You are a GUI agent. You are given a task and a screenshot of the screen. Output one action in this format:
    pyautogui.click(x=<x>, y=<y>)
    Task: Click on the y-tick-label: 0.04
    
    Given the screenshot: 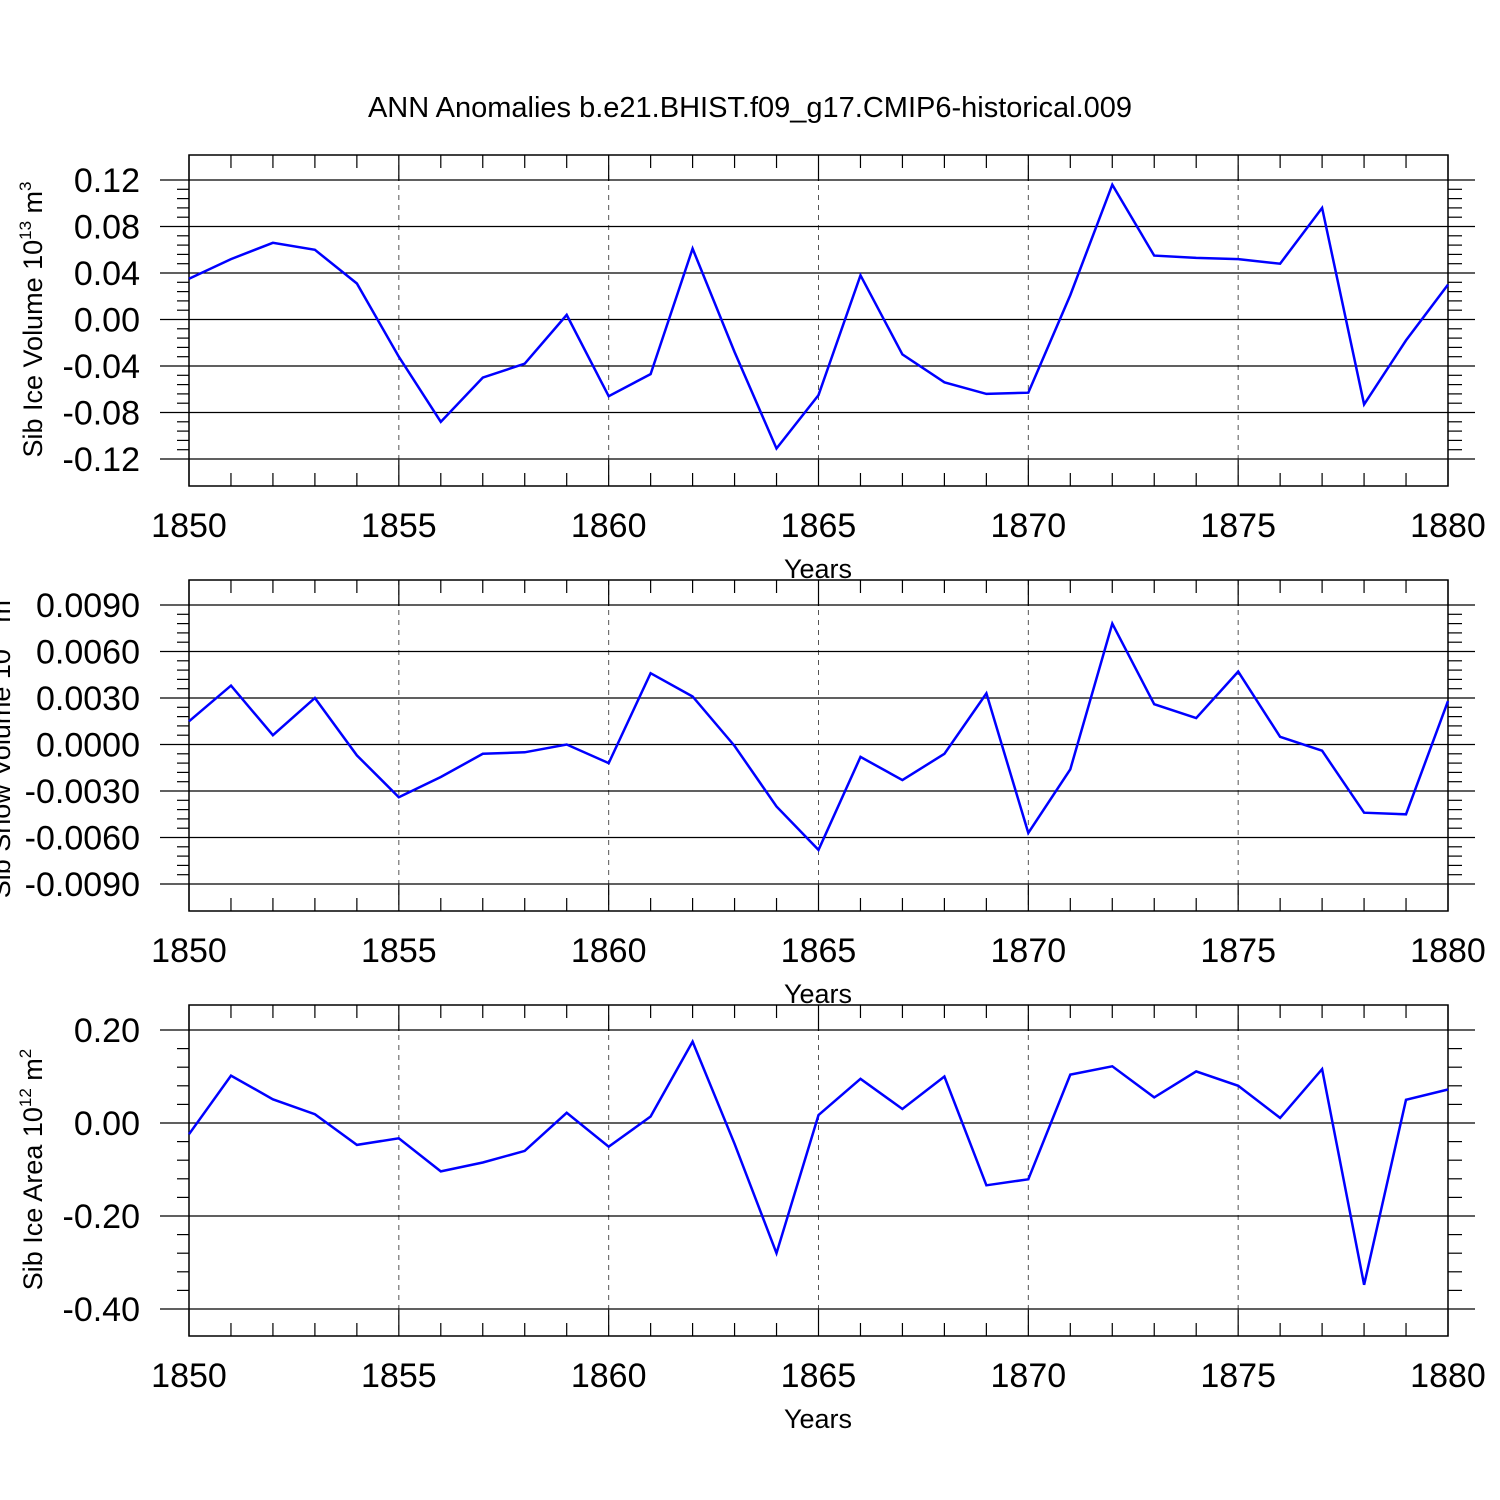 What is the action you would take?
    pyautogui.click(x=107, y=274)
    